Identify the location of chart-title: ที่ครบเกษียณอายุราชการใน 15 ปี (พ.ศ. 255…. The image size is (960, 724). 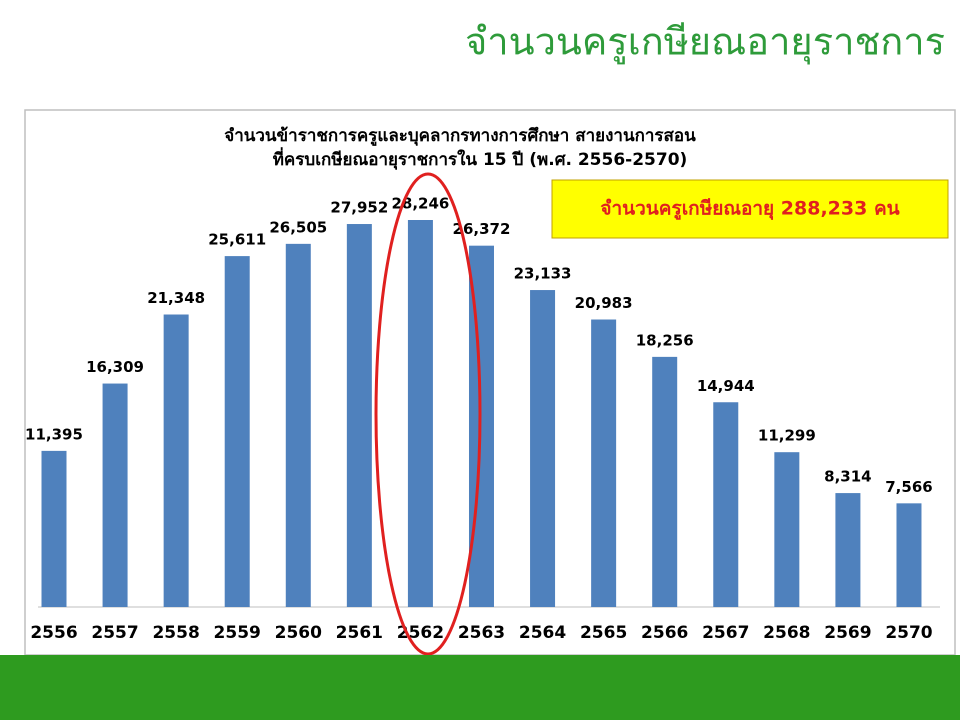
(480, 158).